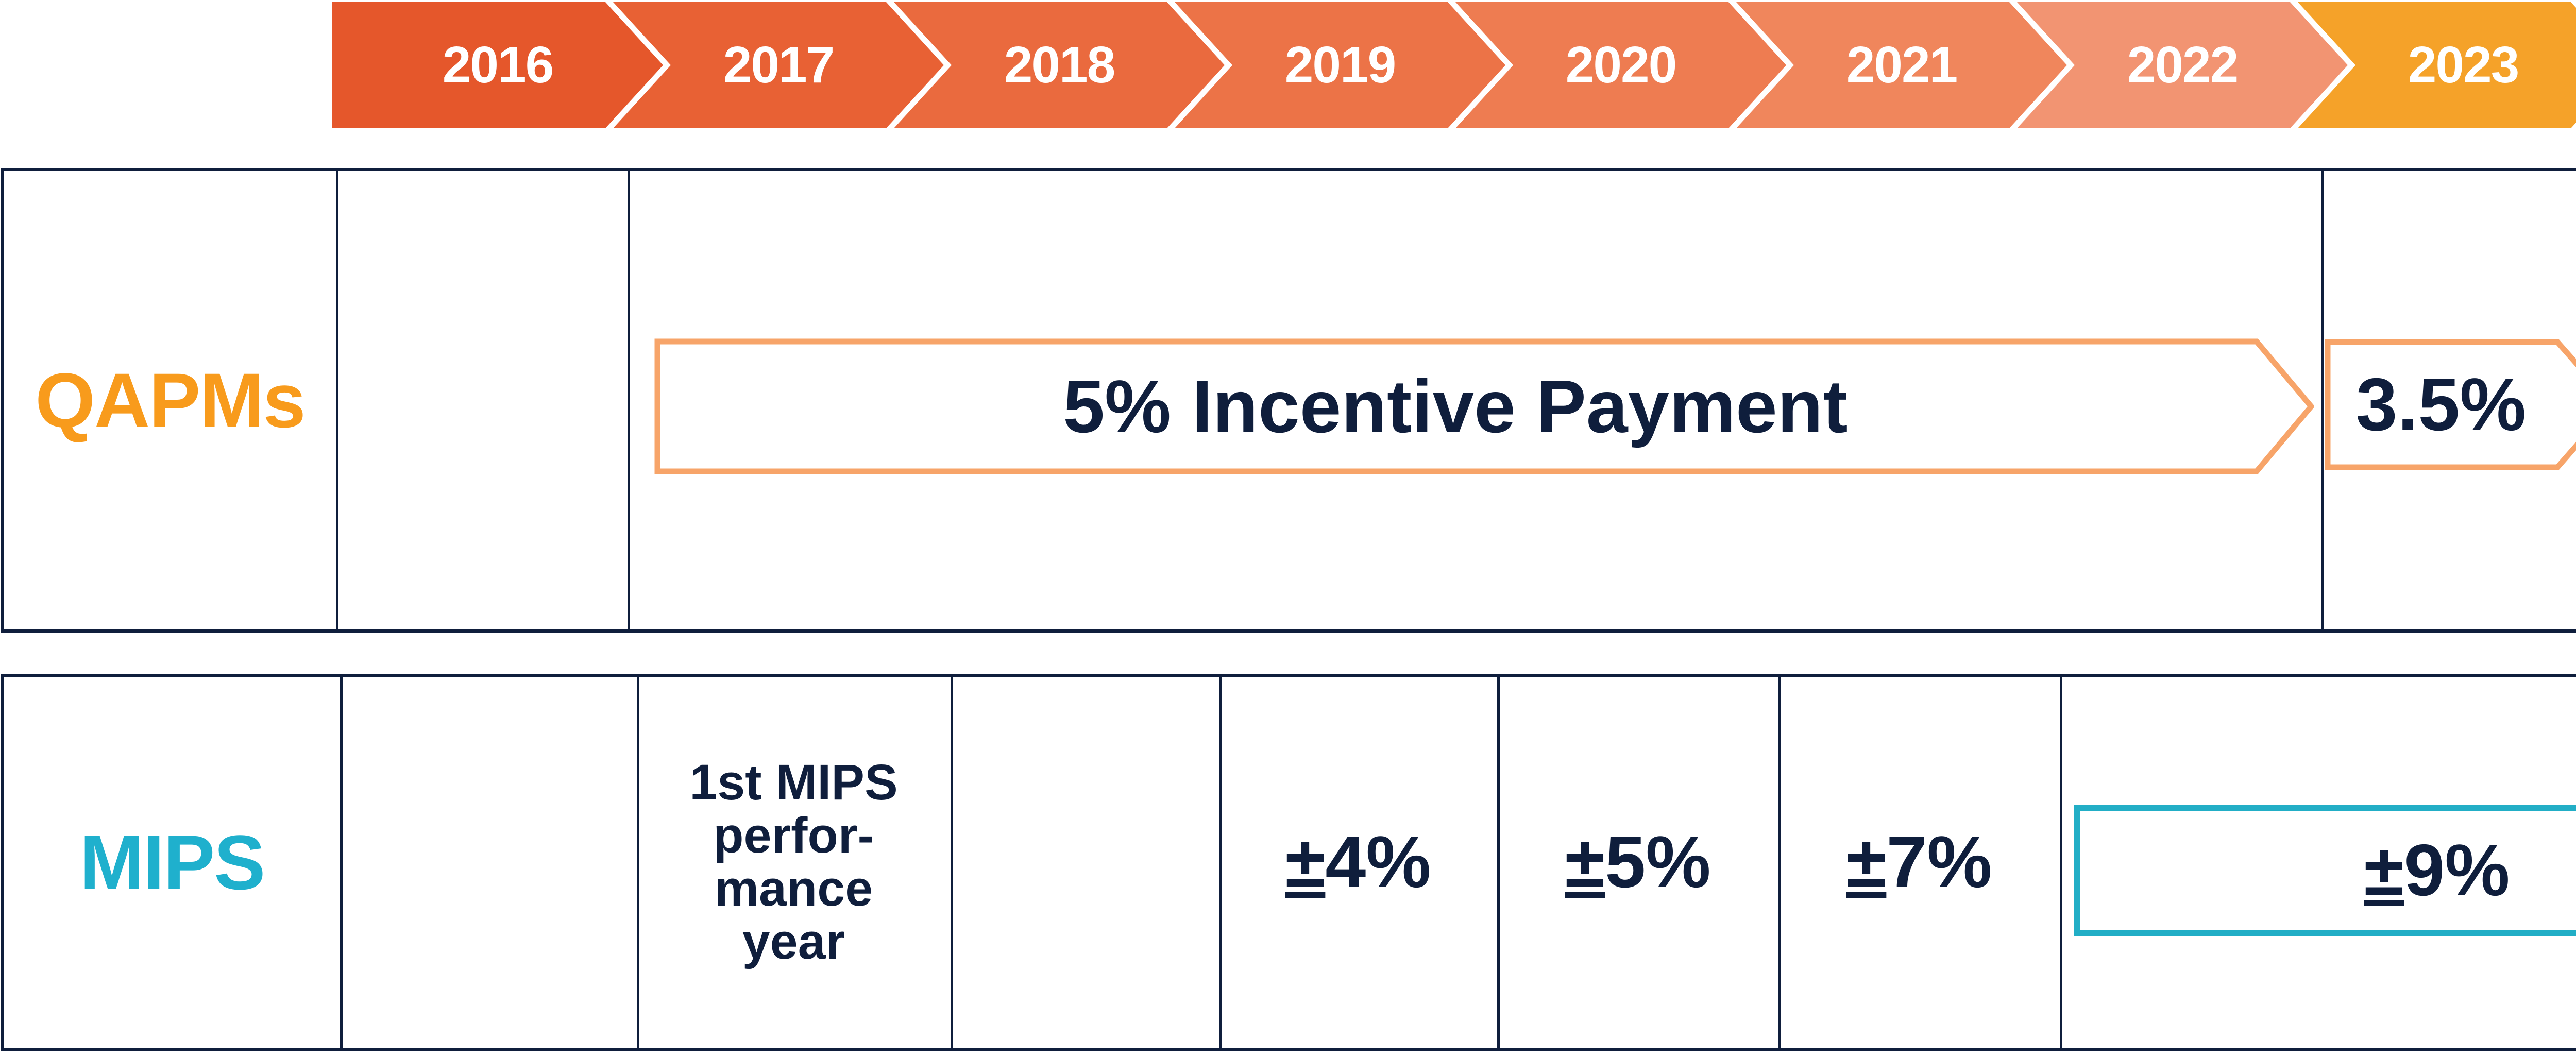 This screenshot has width=2576, height=1056. I want to click on qapms-2023-arrow: 3.5%, so click(2450, 404).